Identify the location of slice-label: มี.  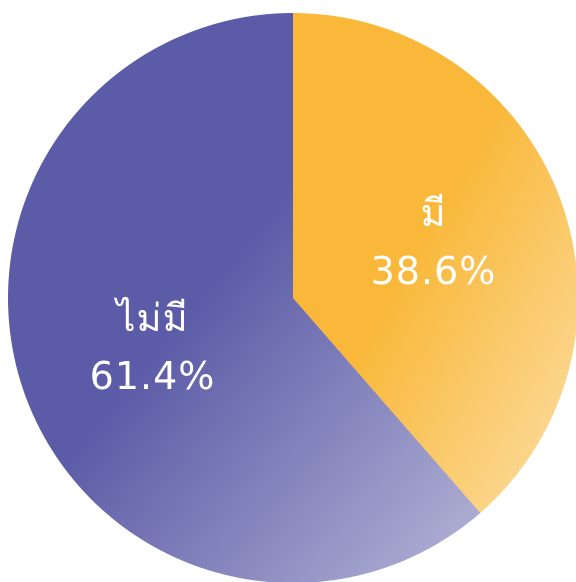
(433, 213).